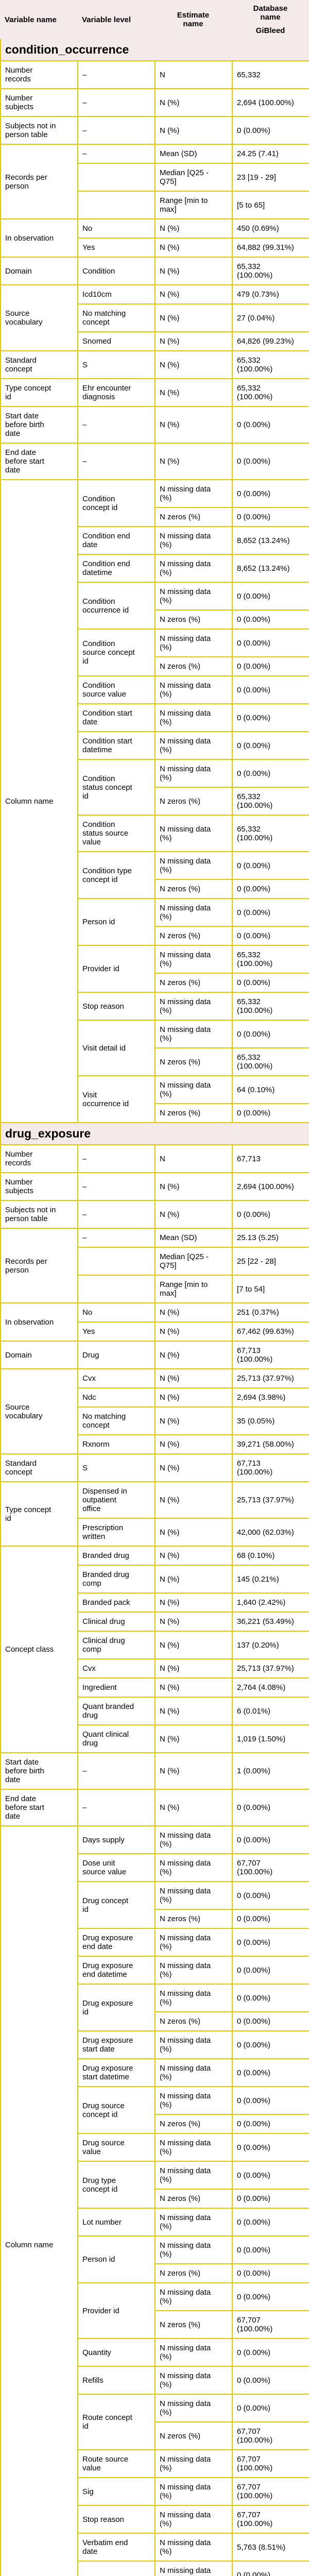 Image resolution: width=309 pixels, height=2576 pixels. I want to click on table-row: Source vocabulary Icd10cm N (%) 479 (0.73%), so click(154, 317).